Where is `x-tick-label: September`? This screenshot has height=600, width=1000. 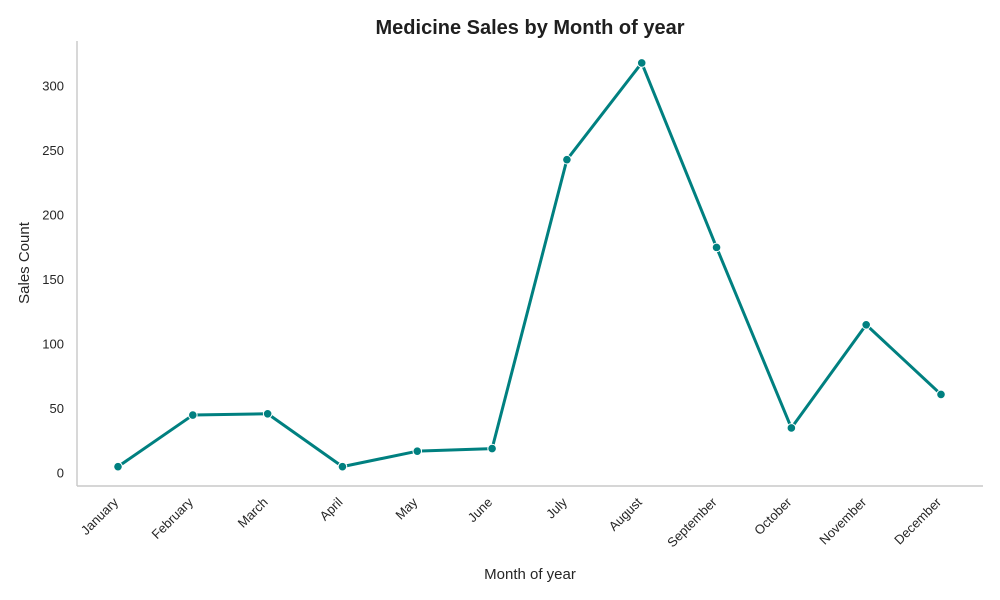 x-tick-label: September is located at coordinates (692, 522).